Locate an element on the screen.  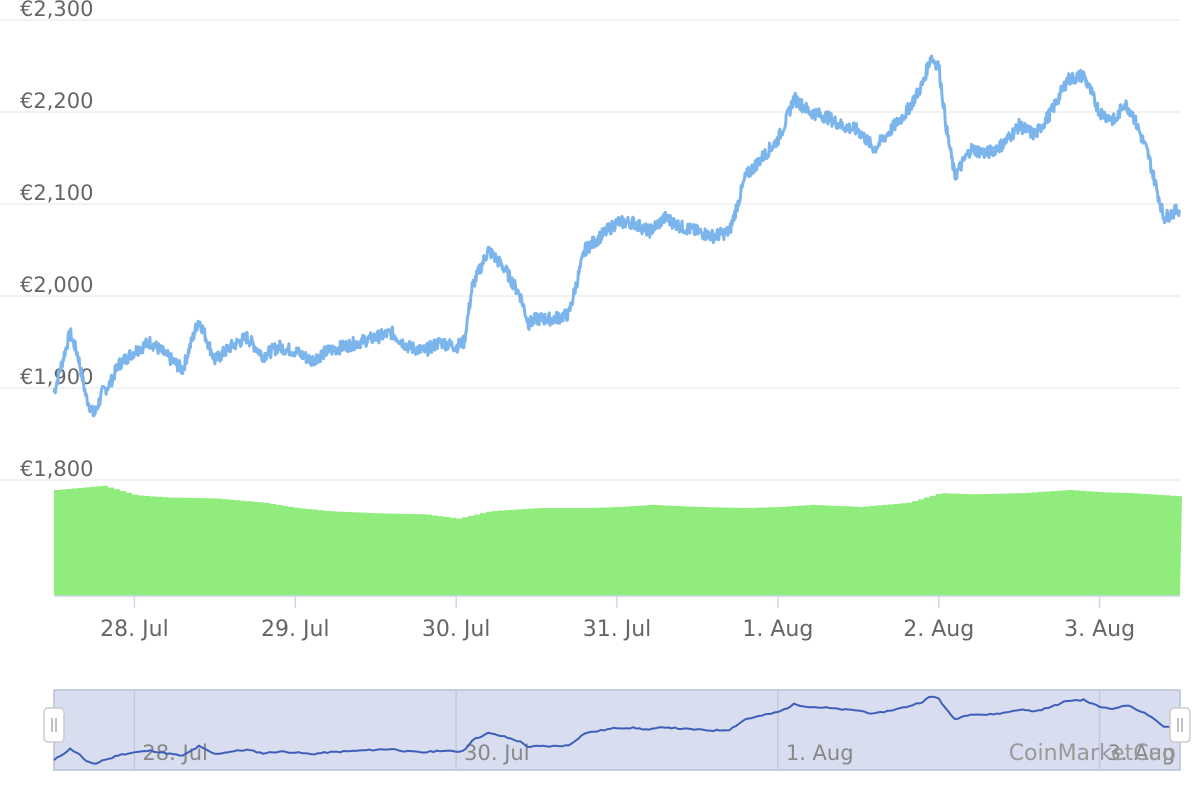
y-tick-label: €2,200 is located at coordinates (56, 101).